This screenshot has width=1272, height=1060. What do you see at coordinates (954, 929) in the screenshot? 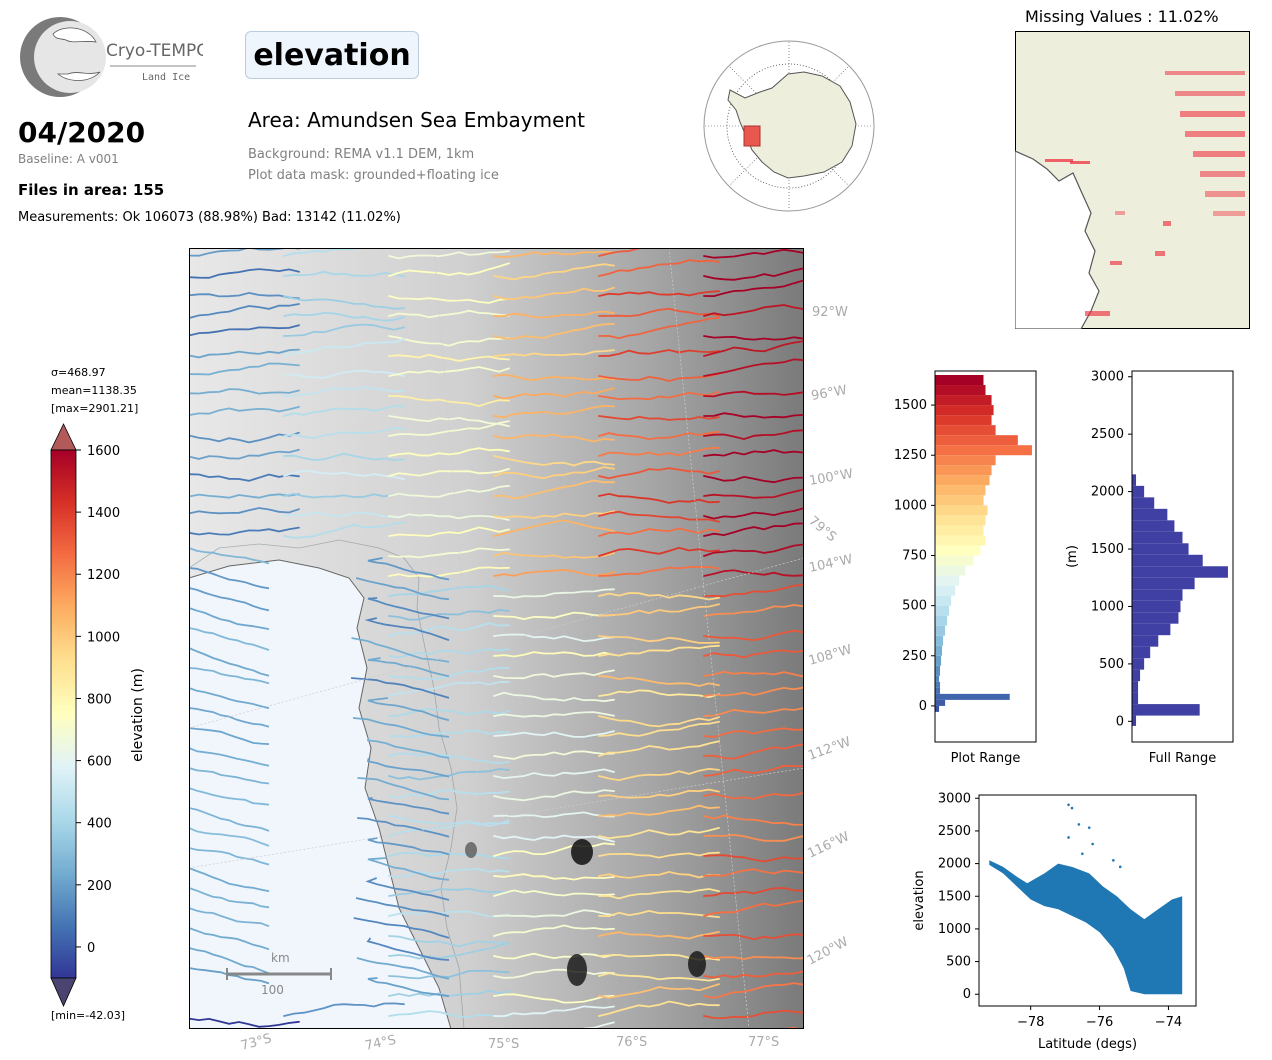
I see `y-tick-label: 1000` at bounding box center [954, 929].